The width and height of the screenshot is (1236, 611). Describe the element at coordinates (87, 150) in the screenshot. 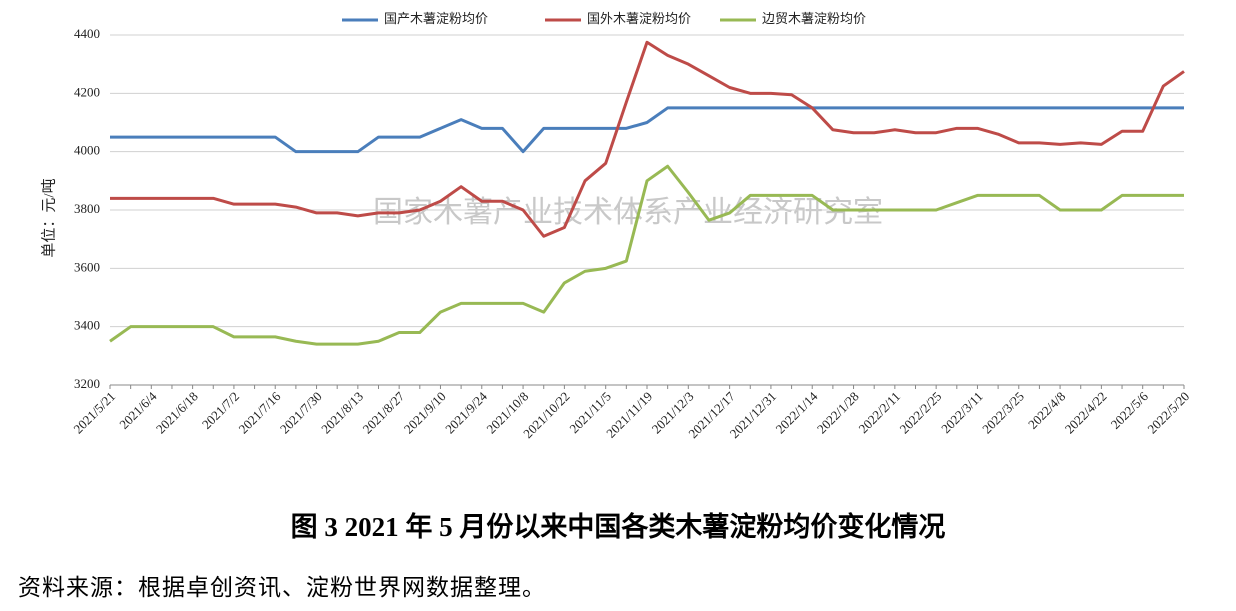

I see `y-tick-label: 4000` at that location.